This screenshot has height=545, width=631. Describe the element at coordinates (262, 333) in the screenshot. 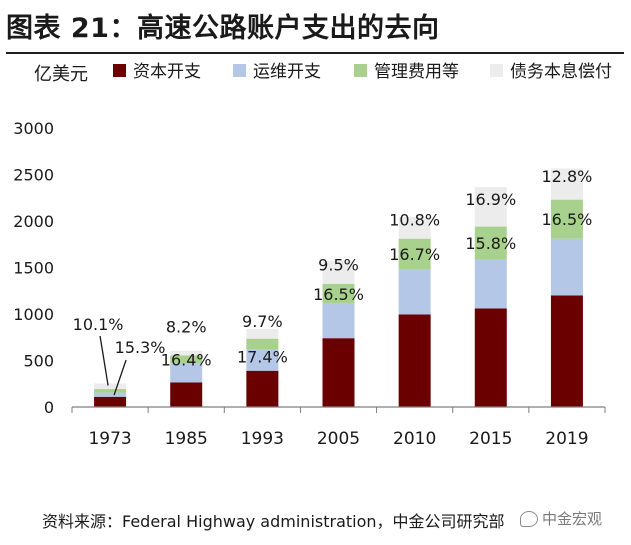

I see `bar-segment-1993-s4` at that location.